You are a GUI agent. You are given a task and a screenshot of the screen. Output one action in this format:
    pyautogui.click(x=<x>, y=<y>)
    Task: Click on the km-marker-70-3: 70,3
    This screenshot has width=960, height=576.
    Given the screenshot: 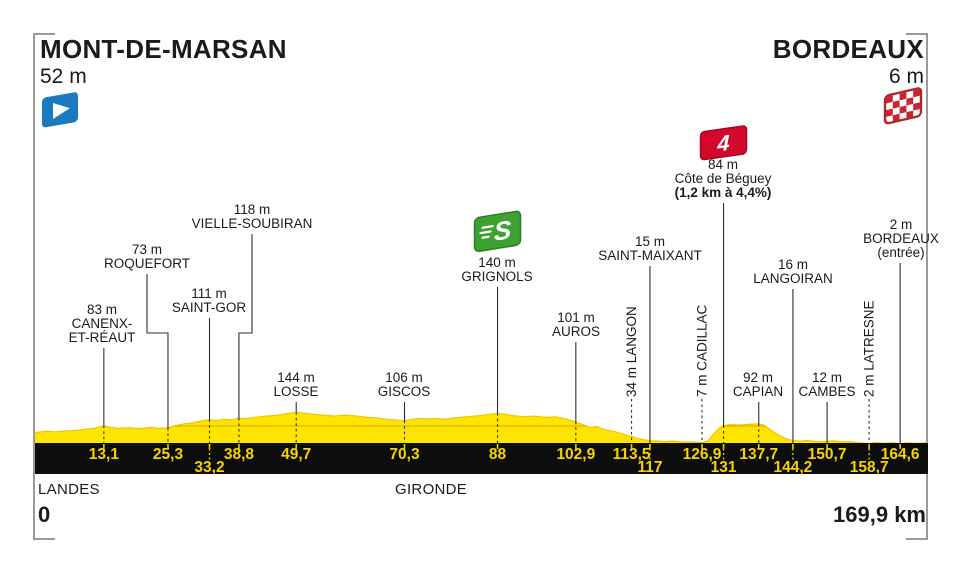 What is the action you would take?
    pyautogui.click(x=404, y=454)
    